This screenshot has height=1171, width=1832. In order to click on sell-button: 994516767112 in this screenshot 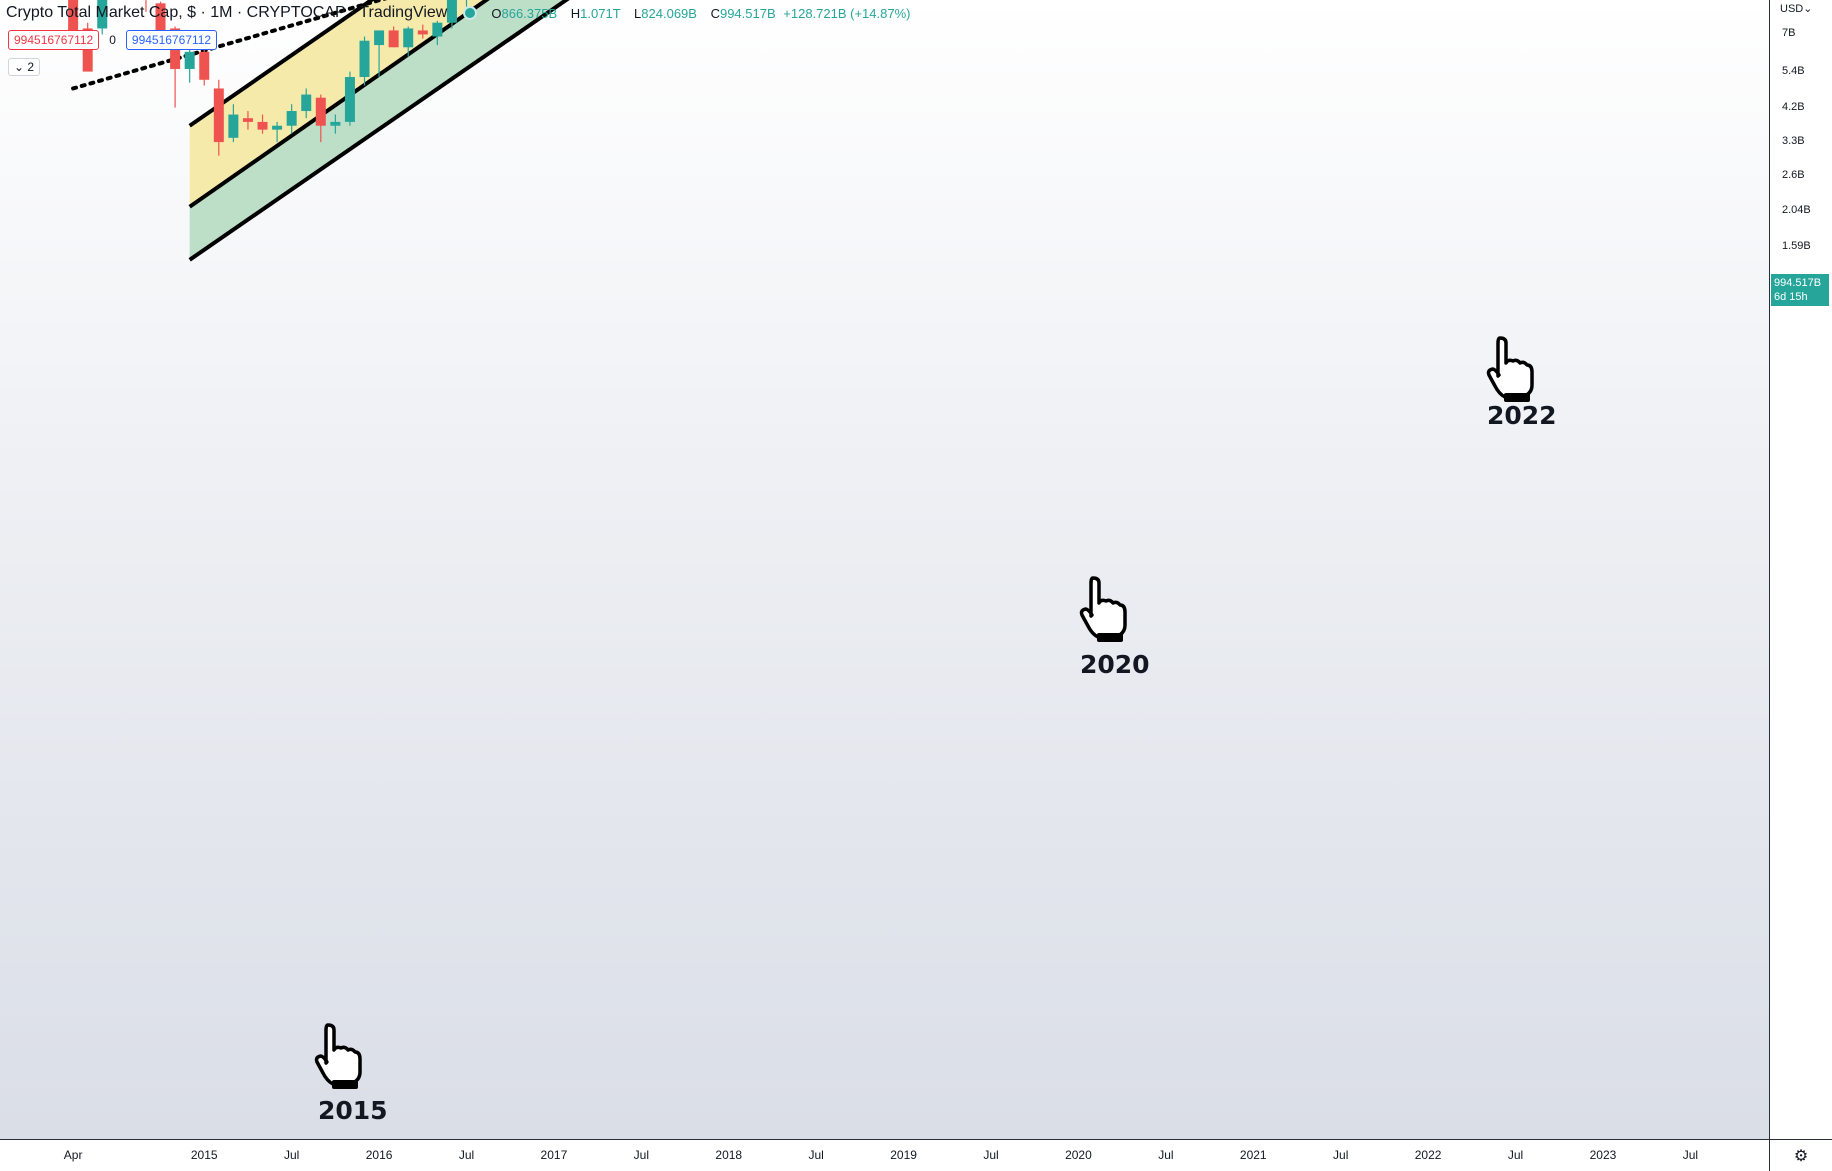, I will do `click(54, 40)`.